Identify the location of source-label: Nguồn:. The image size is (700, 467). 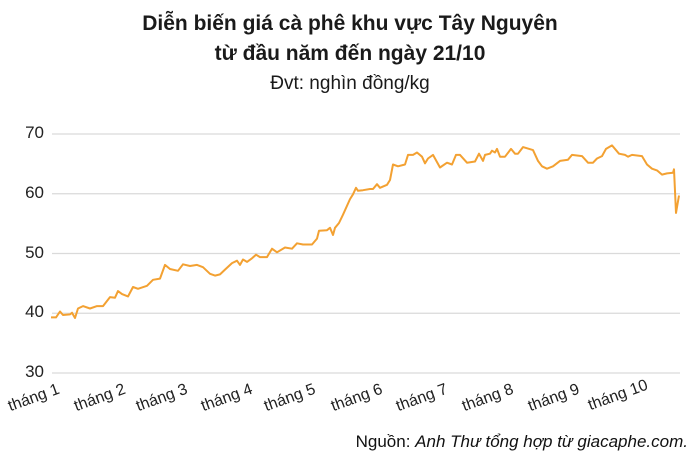
(385, 441).